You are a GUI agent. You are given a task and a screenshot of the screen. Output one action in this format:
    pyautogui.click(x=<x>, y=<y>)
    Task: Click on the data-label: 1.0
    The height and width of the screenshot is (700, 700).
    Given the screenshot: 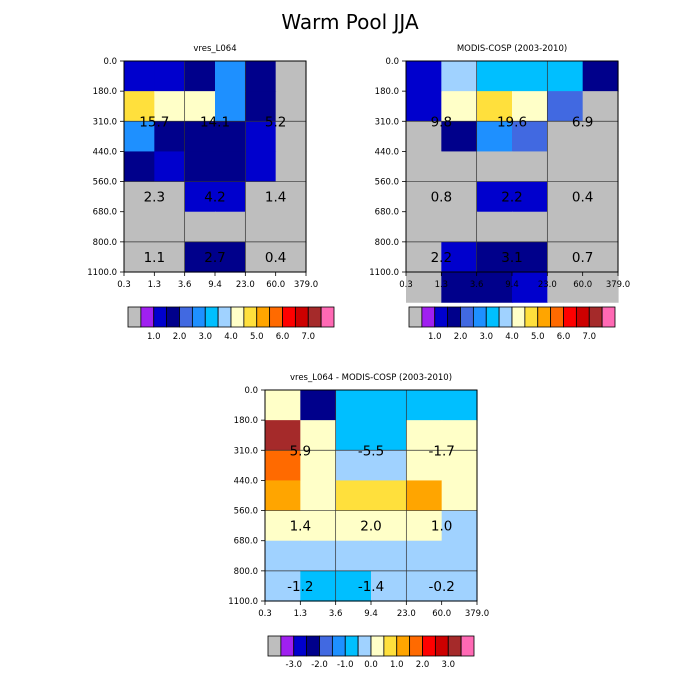 What is the action you would take?
    pyautogui.click(x=441, y=527)
    